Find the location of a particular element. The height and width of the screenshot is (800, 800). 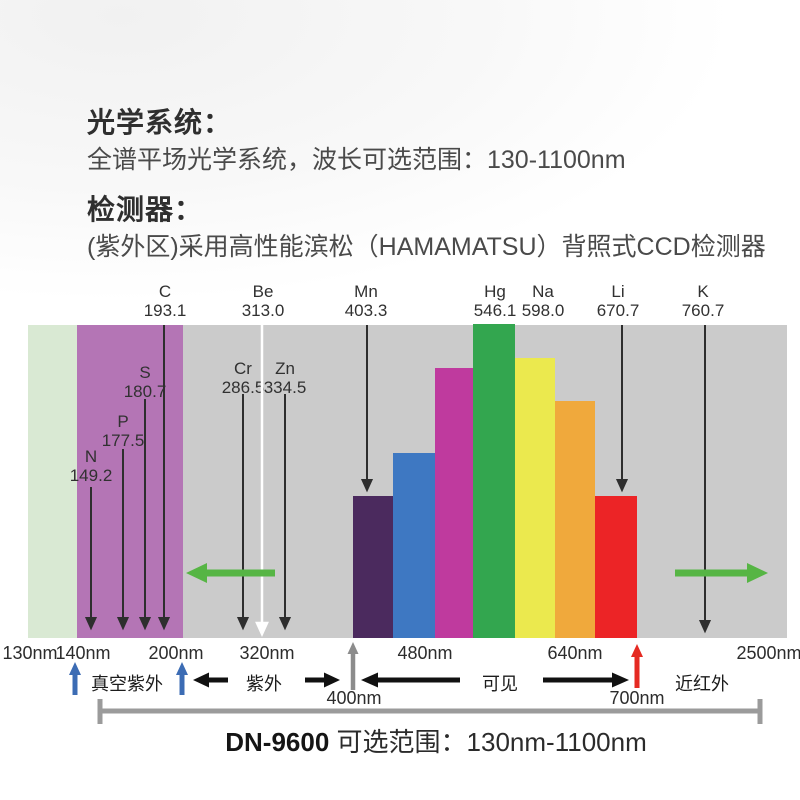

element-symbol: Li is located at coordinates (618, 291).